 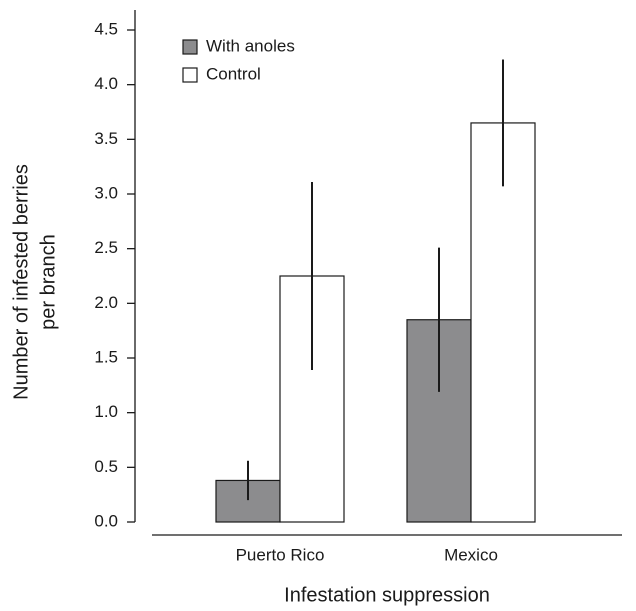 I want to click on y-tick-label: 1.0, so click(x=106, y=411).